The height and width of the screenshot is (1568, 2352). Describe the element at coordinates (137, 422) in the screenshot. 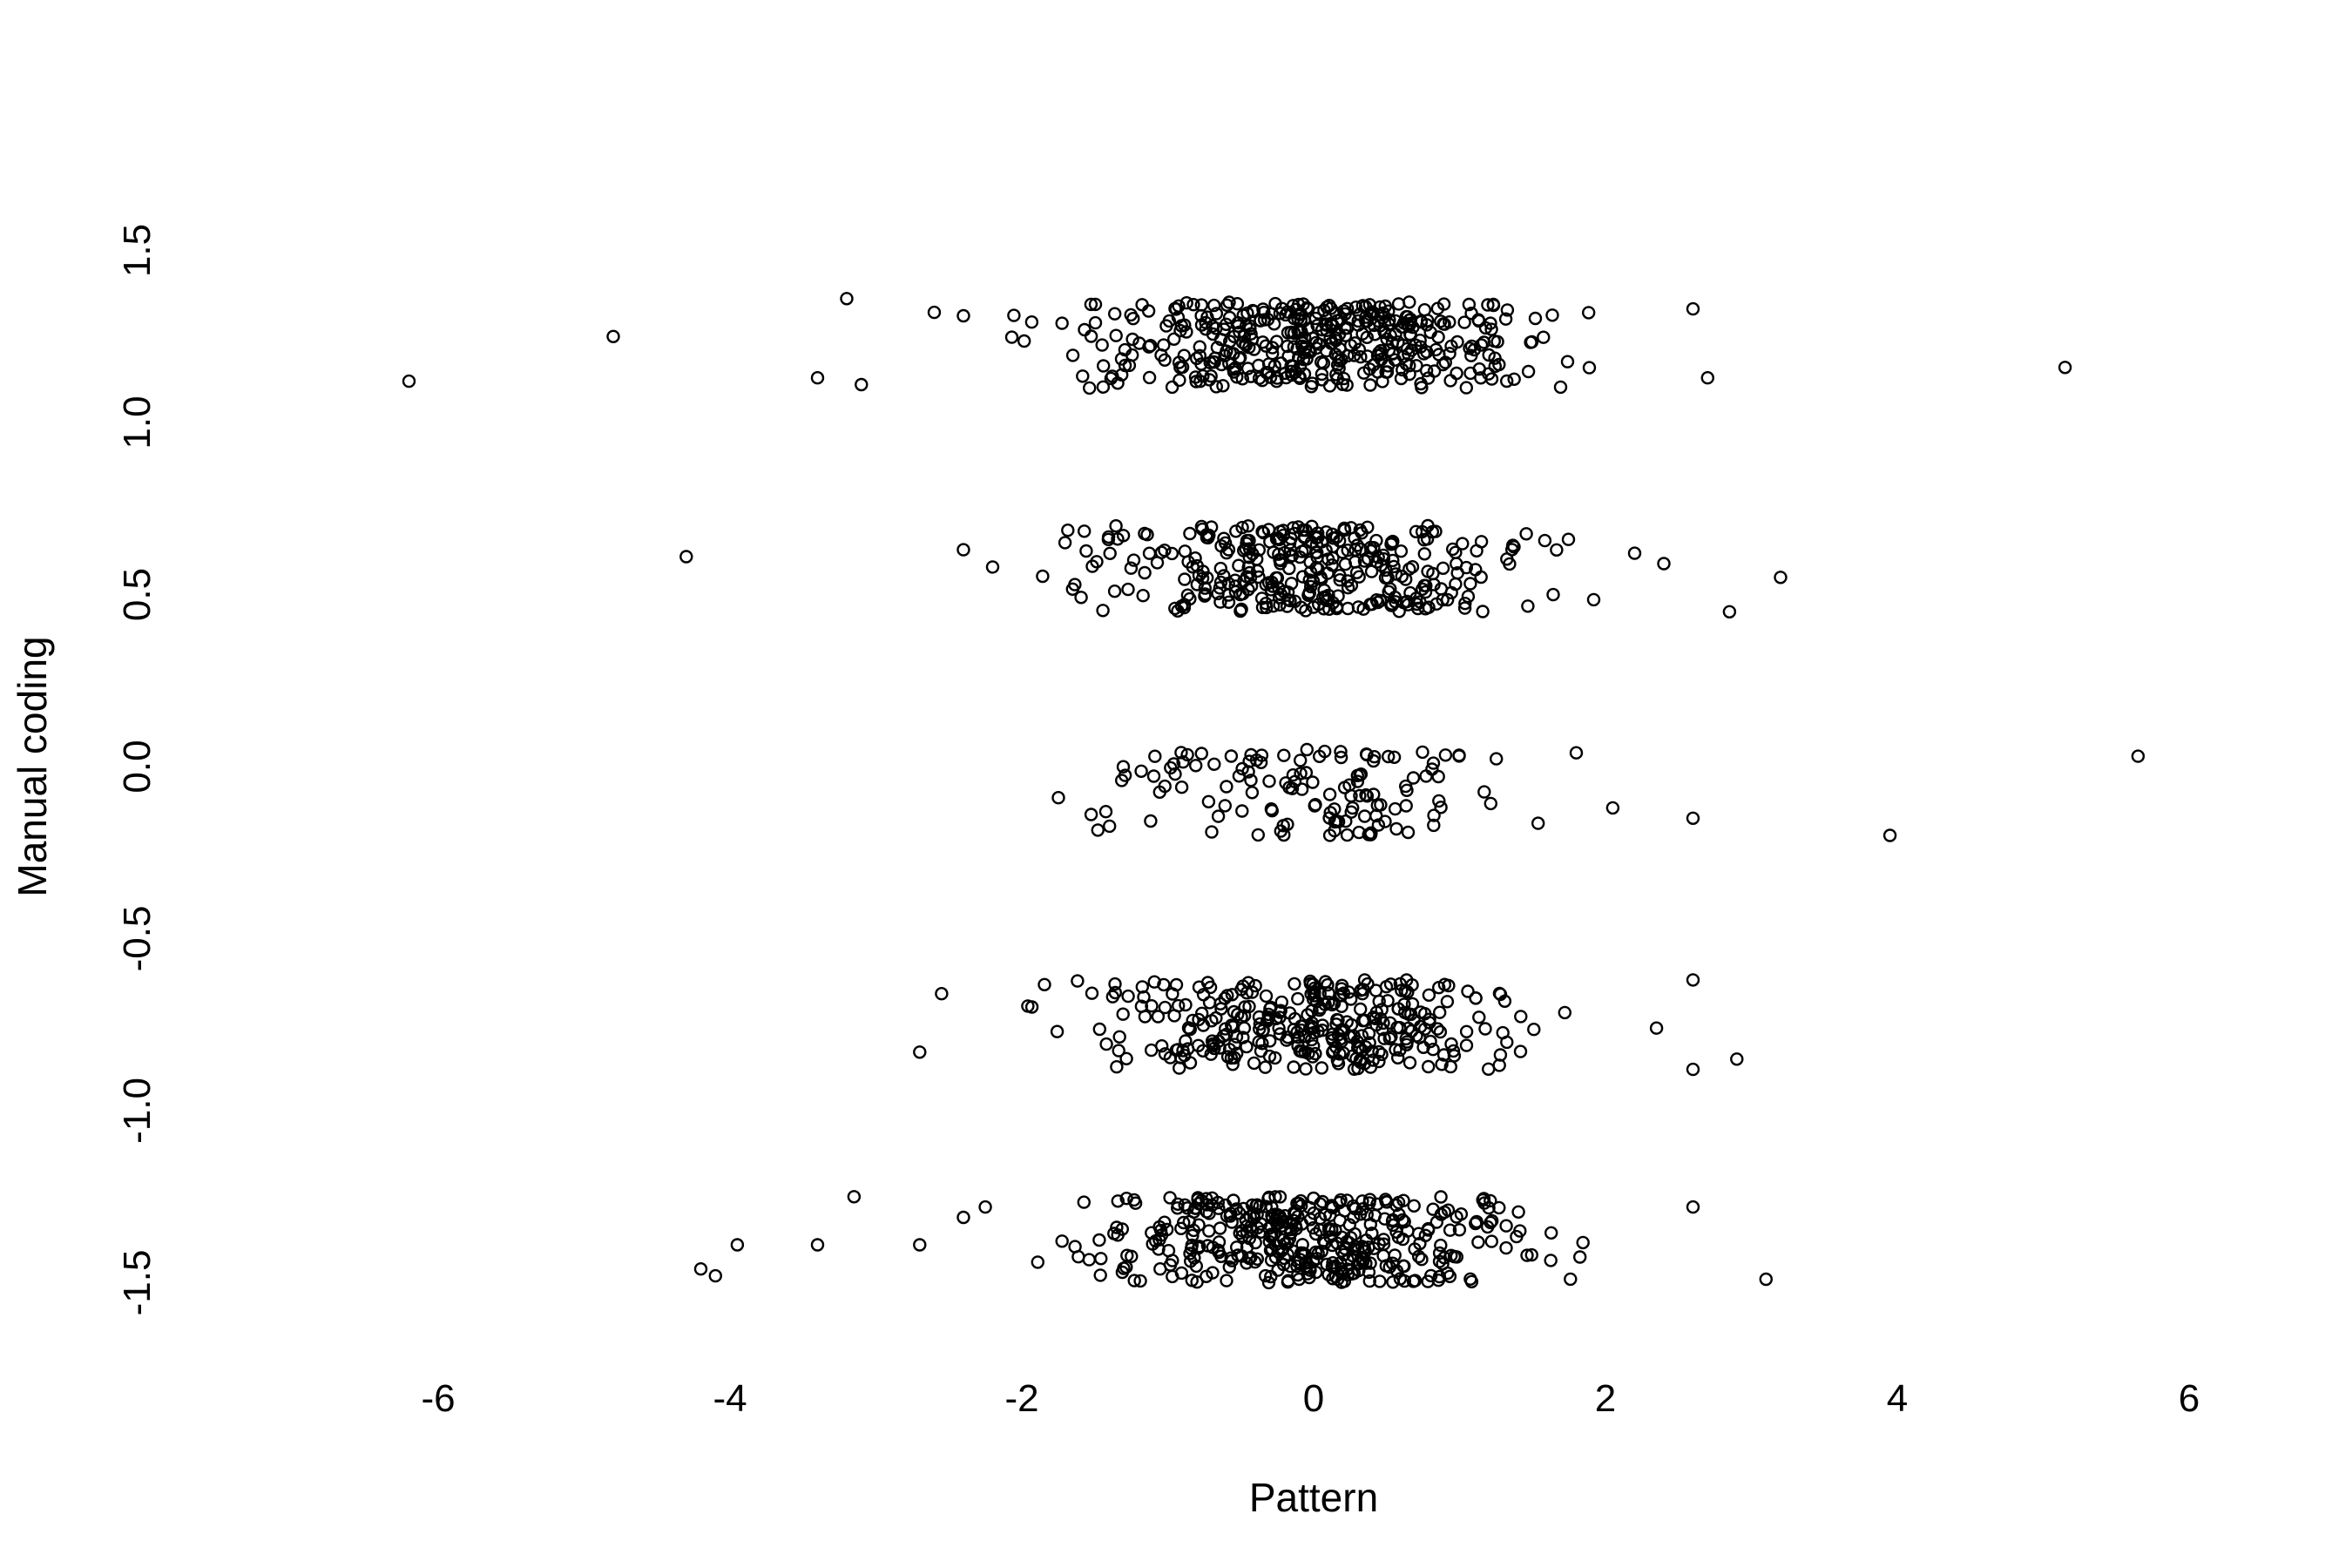

I see `y-tick-label: 1.0` at that location.